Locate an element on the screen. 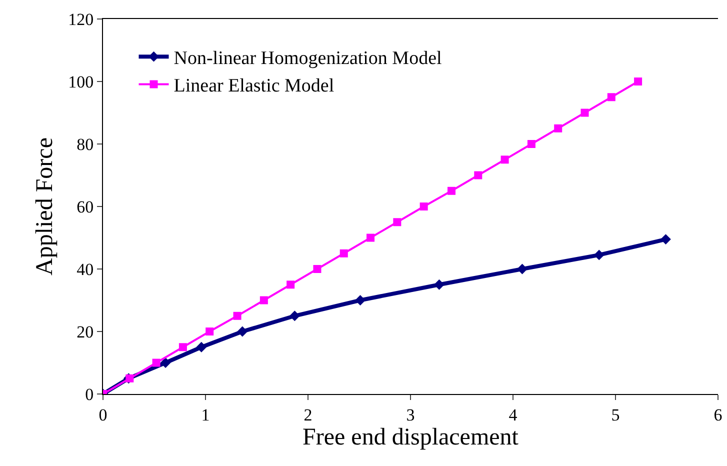 Image resolution: width=727 pixels, height=466 pixels. y-tick-label: 0 is located at coordinates (89, 394).